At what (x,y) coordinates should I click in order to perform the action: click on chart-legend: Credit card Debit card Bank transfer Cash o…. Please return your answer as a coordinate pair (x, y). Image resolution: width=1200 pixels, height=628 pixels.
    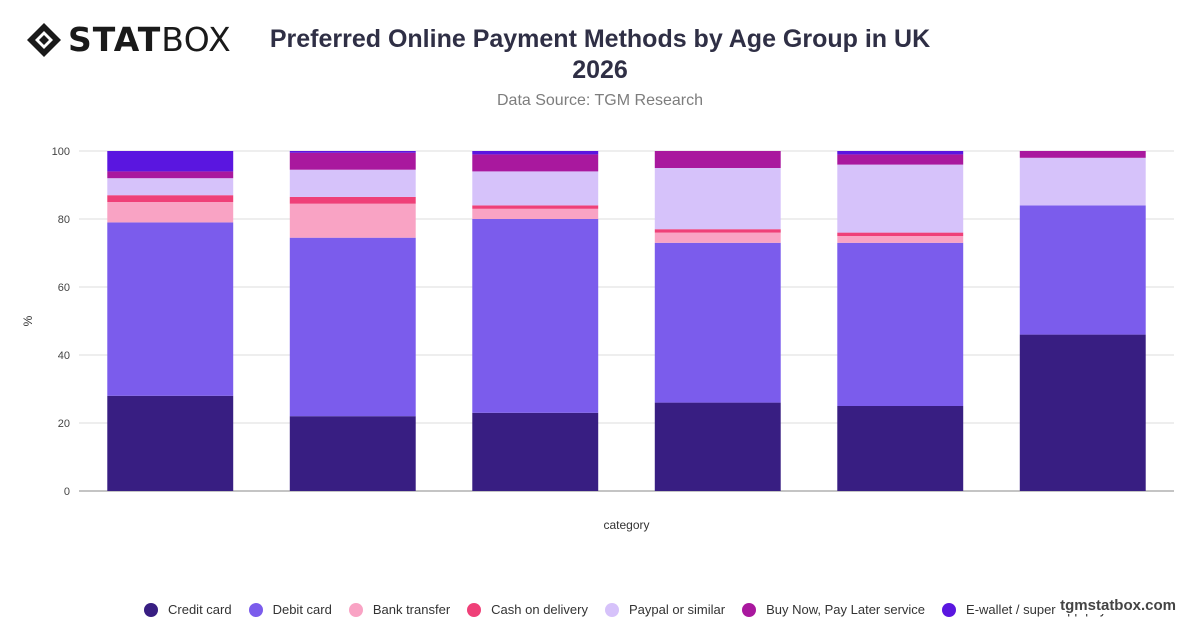
    Looking at the image, I should click on (633, 609).